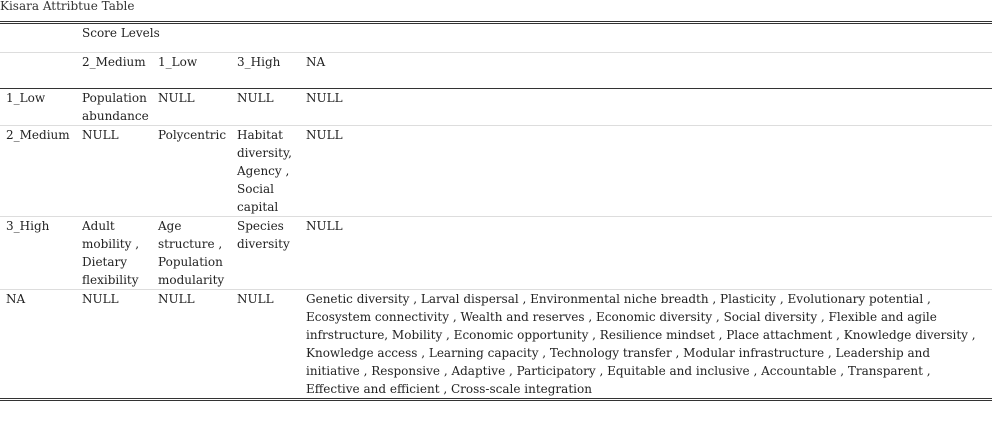 The width and height of the screenshot is (992, 446). What do you see at coordinates (115, 107) in the screenshot?
I see `table-cell: Population abundance` at bounding box center [115, 107].